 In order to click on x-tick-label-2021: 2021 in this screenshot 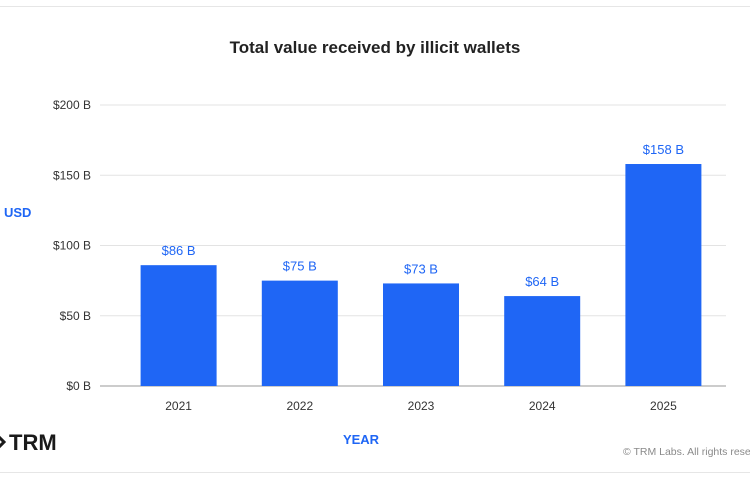, I will do `click(178, 406)`.